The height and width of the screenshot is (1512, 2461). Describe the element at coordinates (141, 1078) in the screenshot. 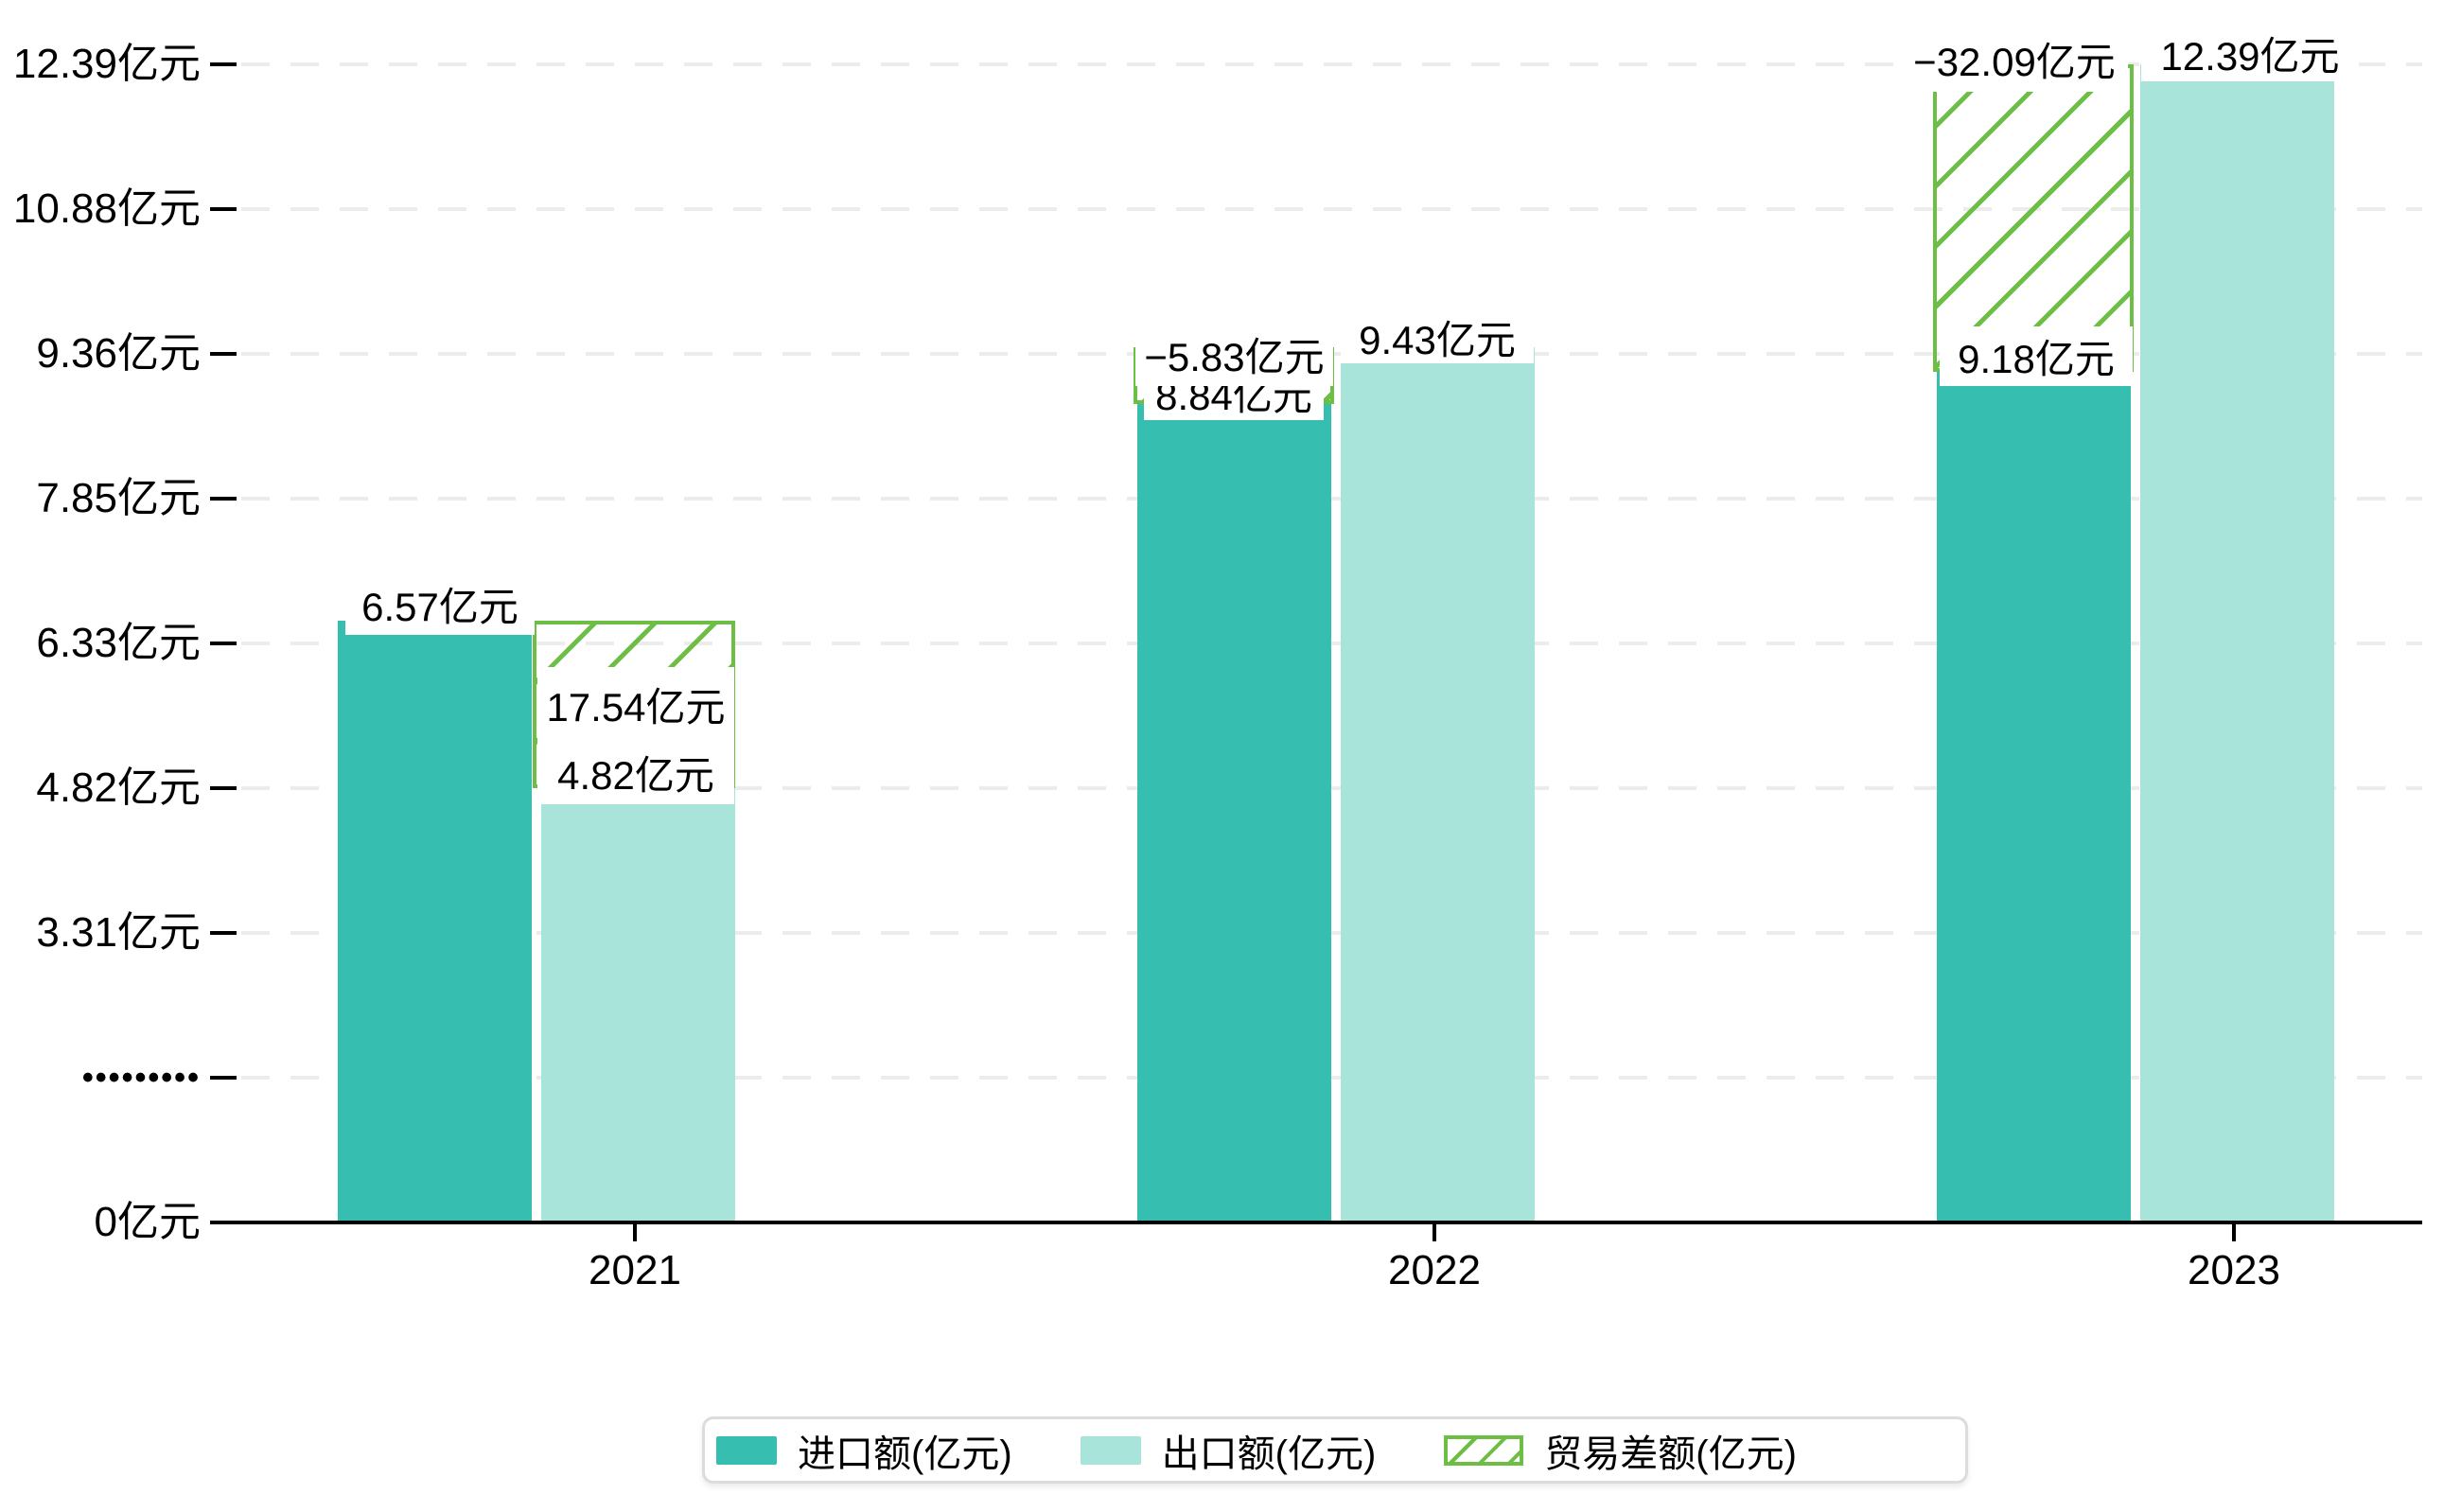

I see `y-axis-label: •••••••••` at that location.